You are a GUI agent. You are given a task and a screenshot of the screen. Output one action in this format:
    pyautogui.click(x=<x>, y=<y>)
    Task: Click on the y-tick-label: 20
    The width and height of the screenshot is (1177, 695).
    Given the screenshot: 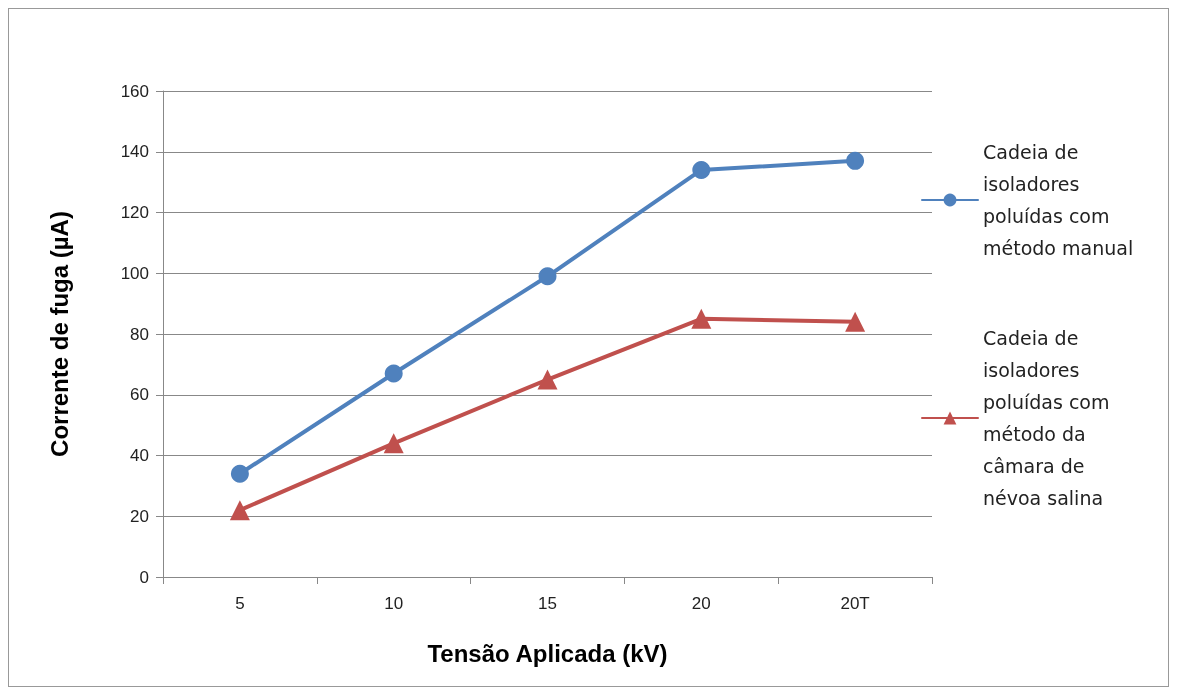 What is the action you would take?
    pyautogui.click(x=139, y=516)
    